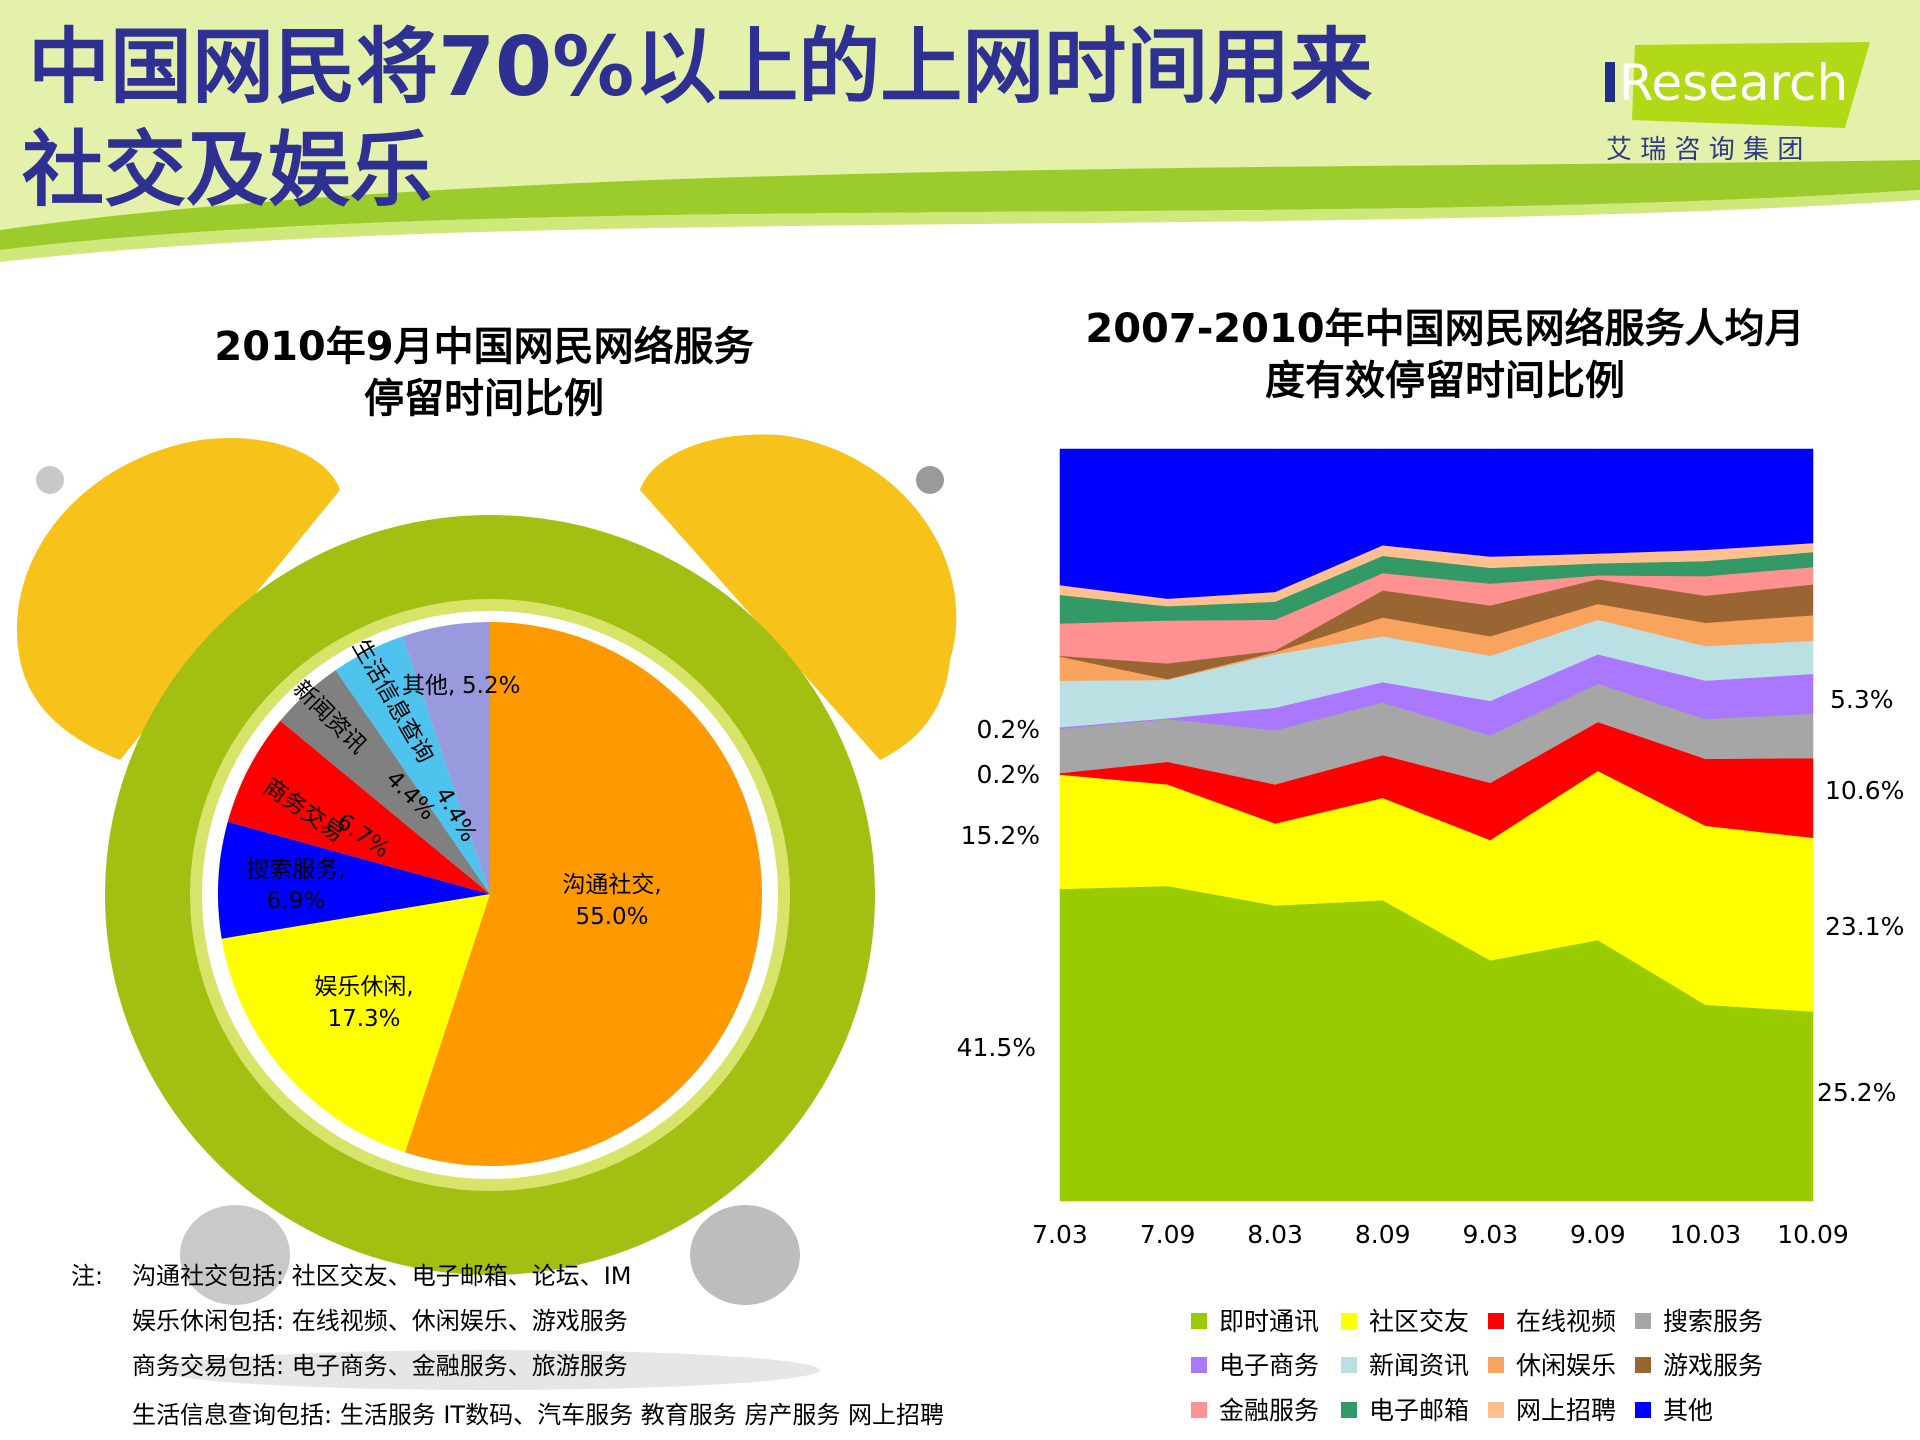 This screenshot has width=1920, height=1440. Describe the element at coordinates (700, 67) in the screenshot. I see `page-title-line1: 中国网民将70%以上的上网时间用来` at that location.